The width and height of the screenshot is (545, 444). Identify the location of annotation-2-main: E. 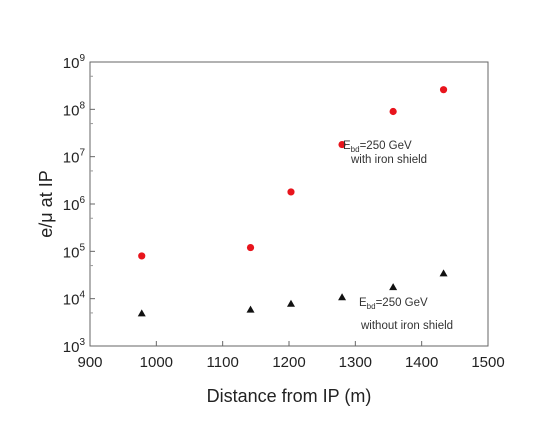
(363, 303).